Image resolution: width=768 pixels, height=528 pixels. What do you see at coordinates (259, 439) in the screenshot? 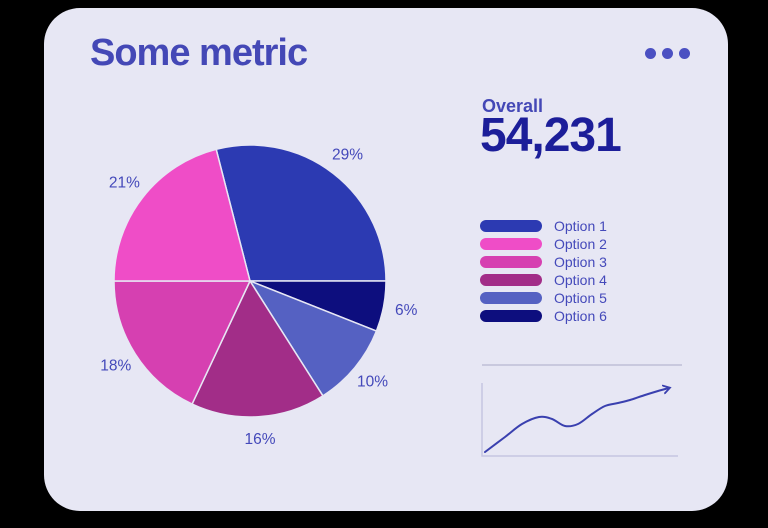
I see `pie-slice-percent-label: 16%` at bounding box center [259, 439].